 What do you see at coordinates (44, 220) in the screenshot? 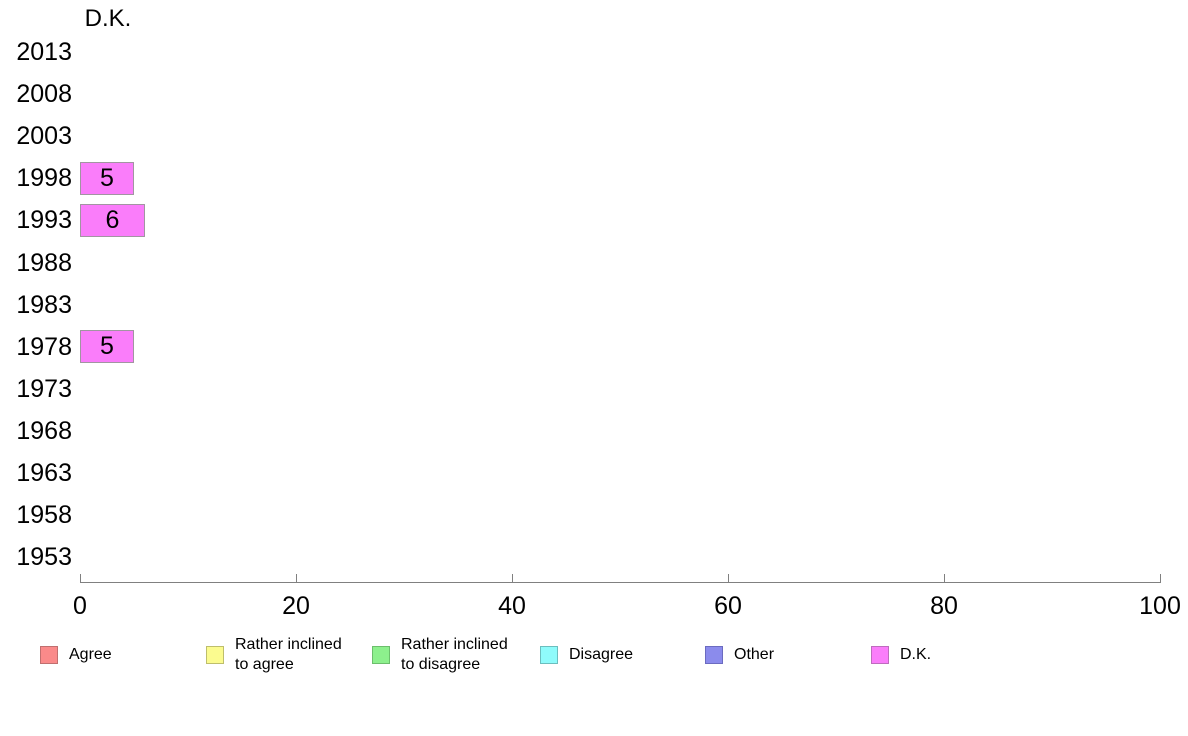
I see `y-axis-category-label: 1993` at bounding box center [44, 220].